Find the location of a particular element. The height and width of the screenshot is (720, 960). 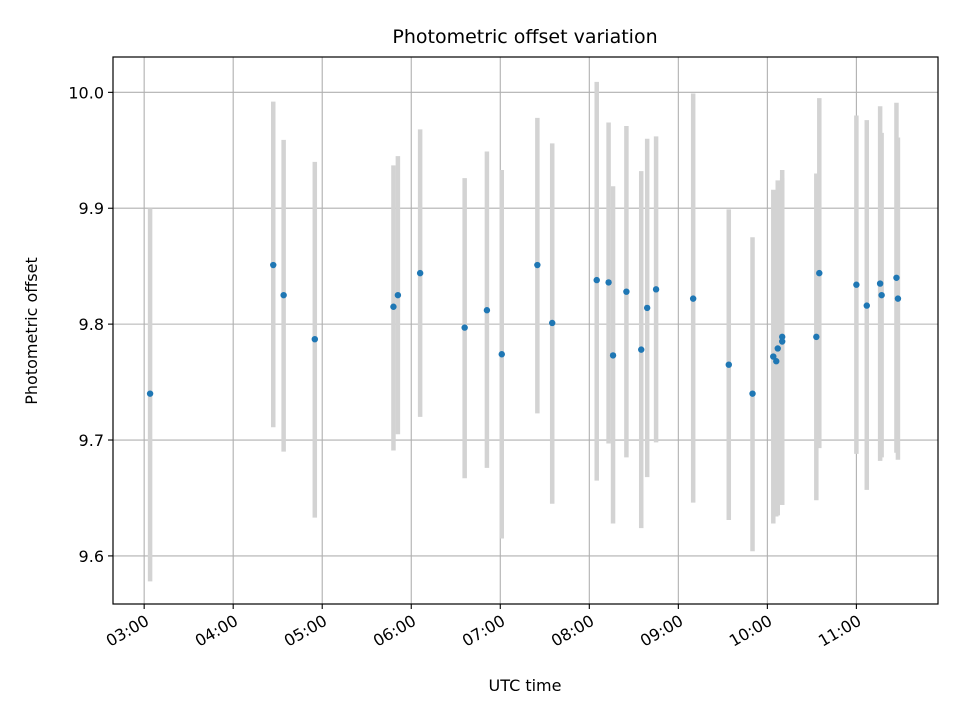

y-tick-label: 9.9 is located at coordinates (91, 208).